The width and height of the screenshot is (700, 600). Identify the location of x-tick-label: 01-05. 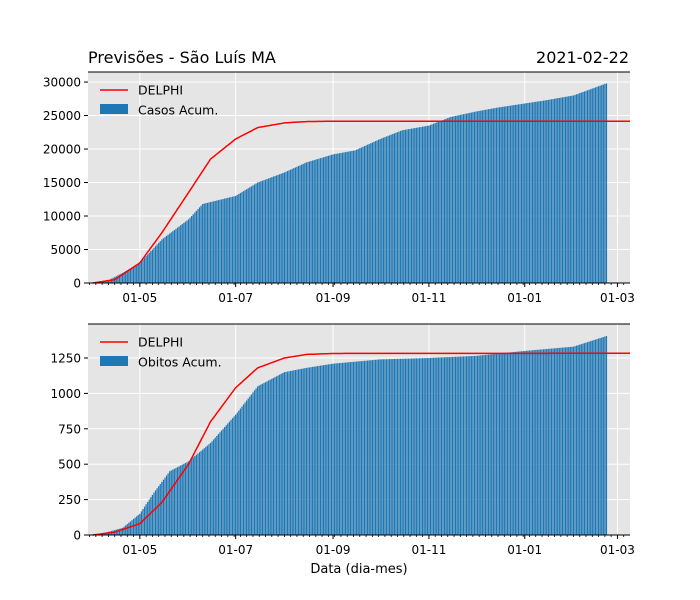
(139, 298).